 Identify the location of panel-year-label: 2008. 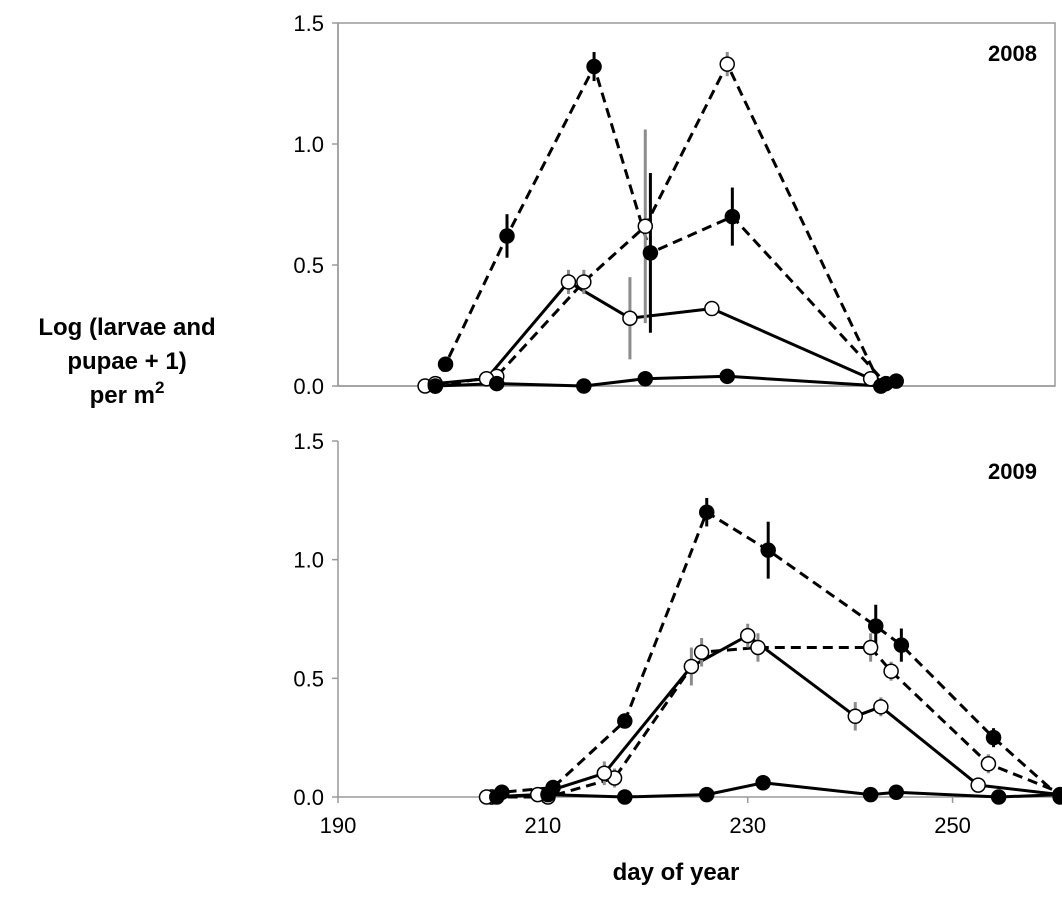
(1012, 53).